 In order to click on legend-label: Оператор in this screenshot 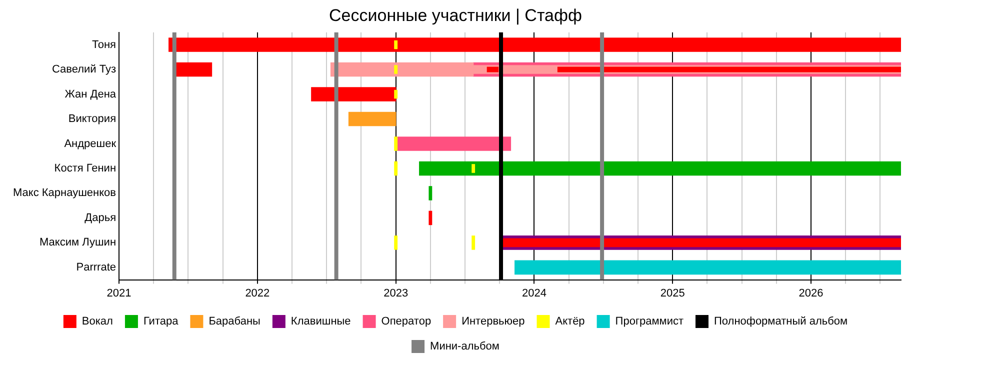, I will do `click(406, 322)`.